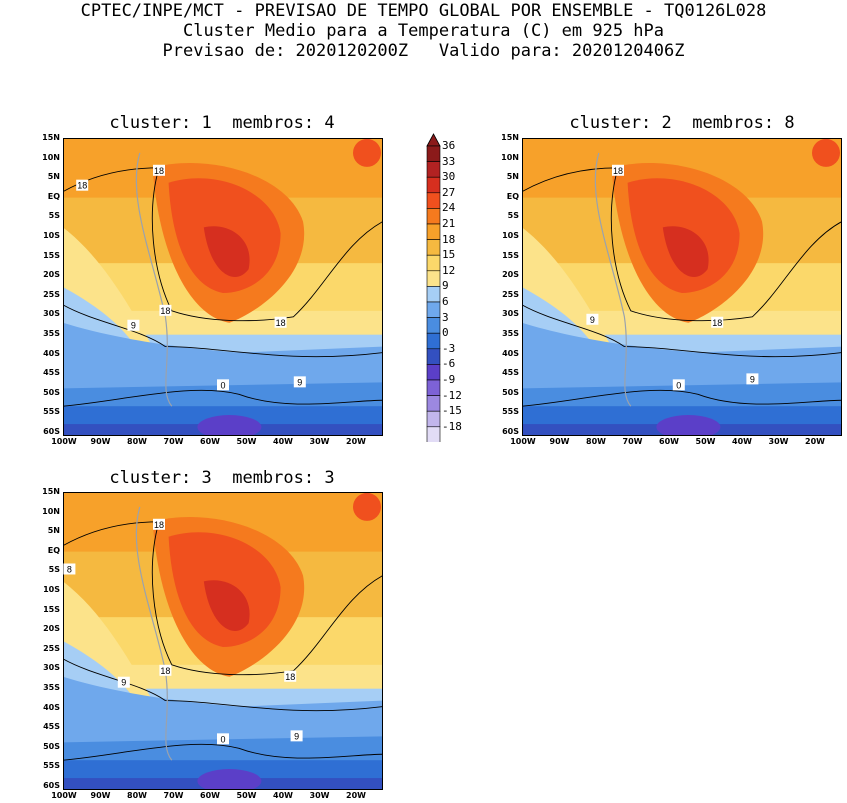 The width and height of the screenshot is (847, 803). I want to click on latitude-label: 55S, so click(51, 412).